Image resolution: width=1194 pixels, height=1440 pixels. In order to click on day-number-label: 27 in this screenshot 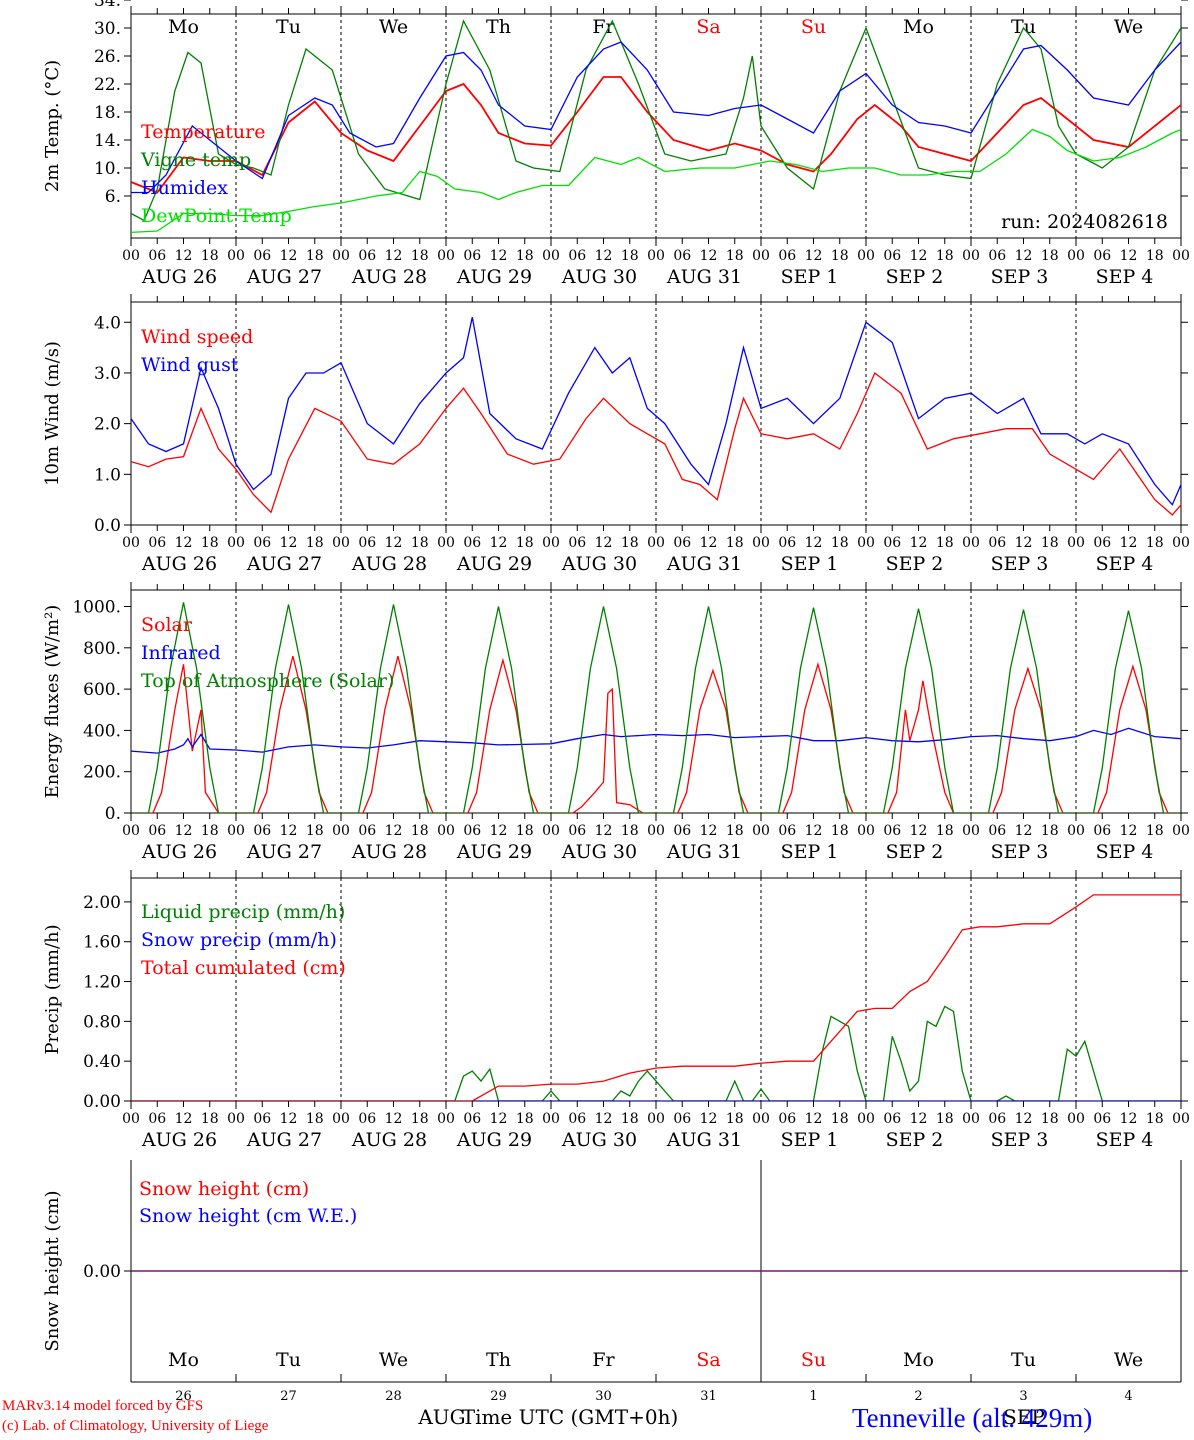, I will do `click(288, 1396)`.